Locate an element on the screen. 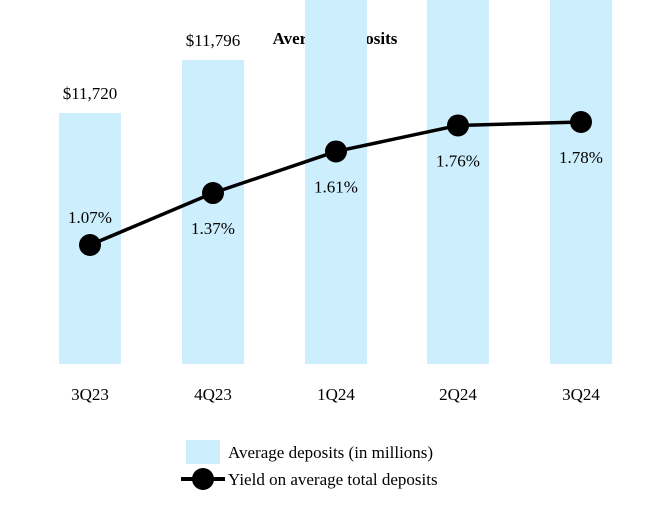  yield-point-4Q23 is located at coordinates (213, 193).